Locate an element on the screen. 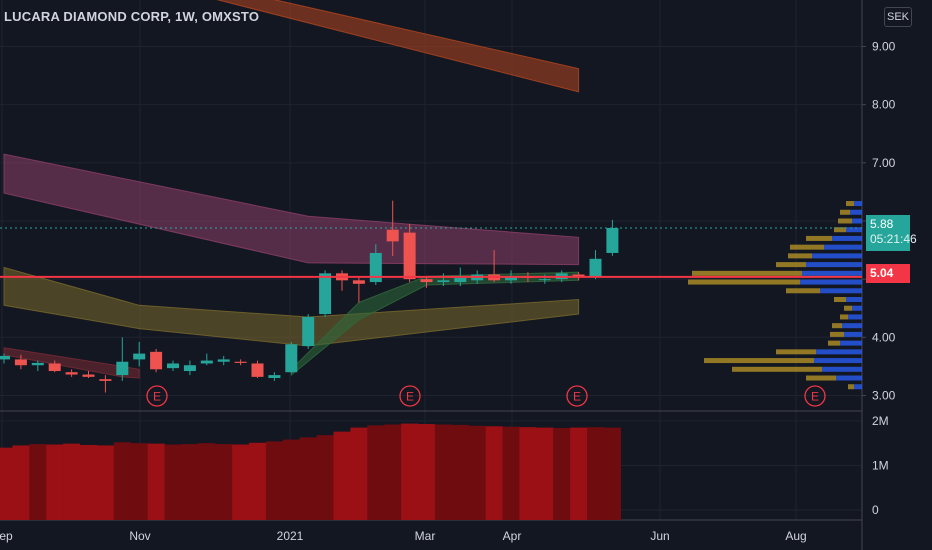 The width and height of the screenshot is (932, 550). earnings-marker is located at coordinates (157, 396).